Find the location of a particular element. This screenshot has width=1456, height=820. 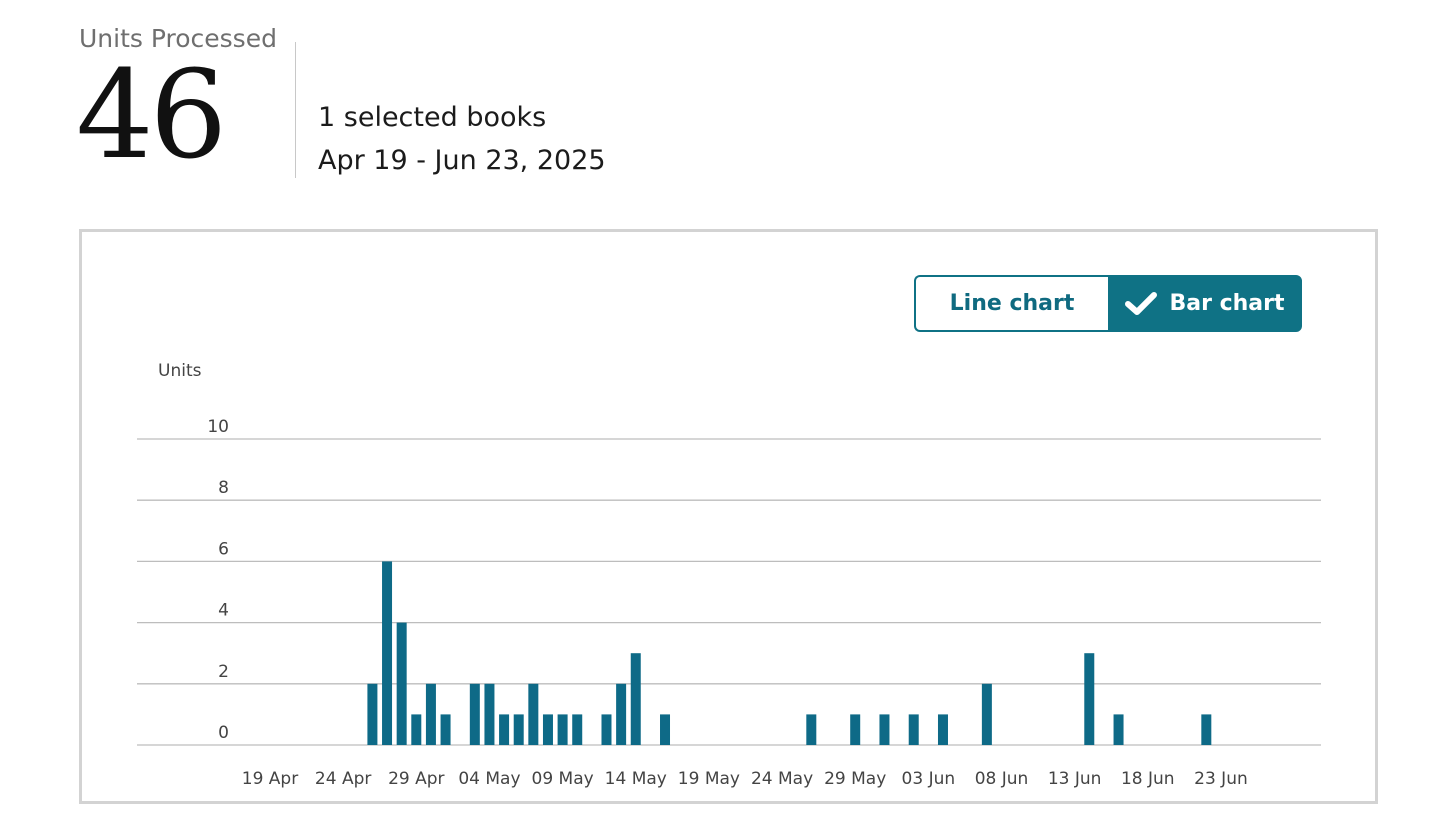

x-tick-label: 29 May is located at coordinates (855, 779).